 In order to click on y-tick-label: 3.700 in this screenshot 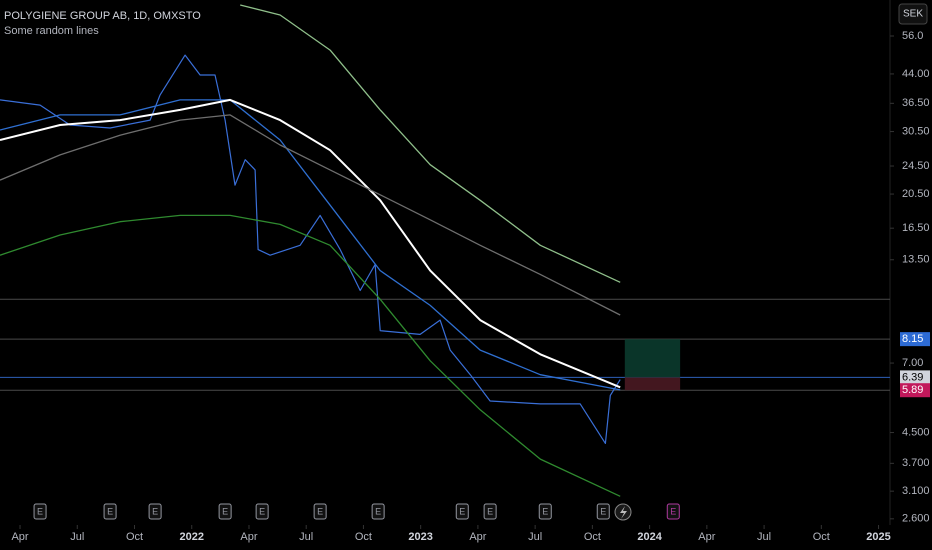, I will do `click(916, 463)`.